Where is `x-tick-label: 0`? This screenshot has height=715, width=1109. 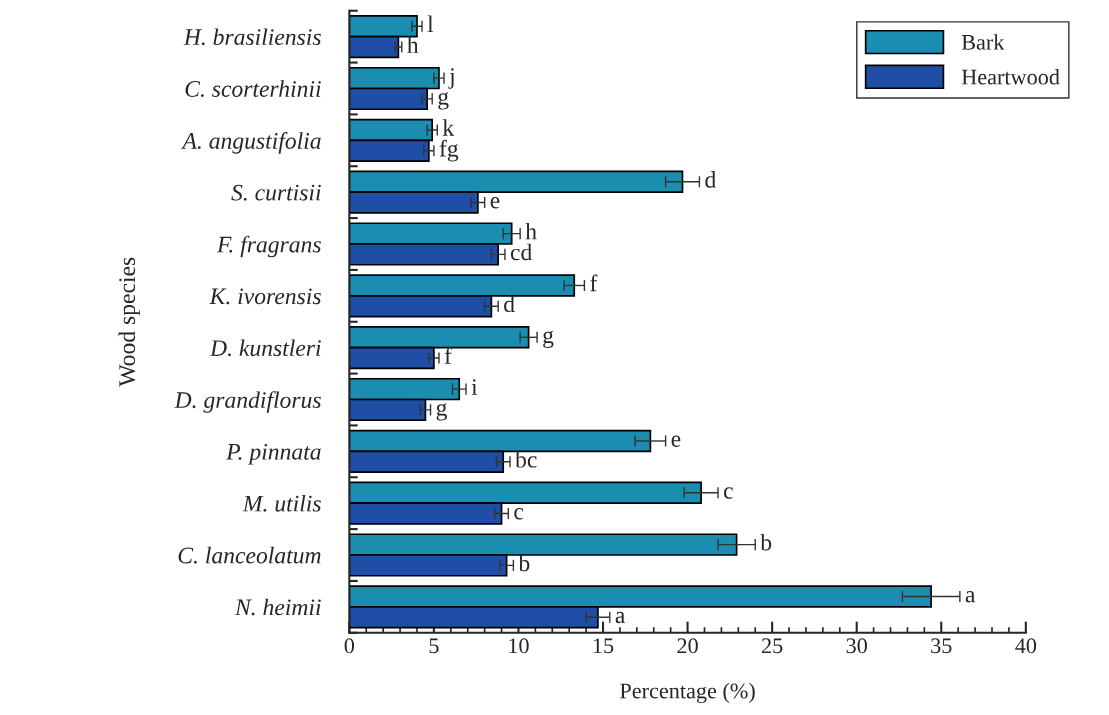
x-tick-label: 0 is located at coordinates (349, 646).